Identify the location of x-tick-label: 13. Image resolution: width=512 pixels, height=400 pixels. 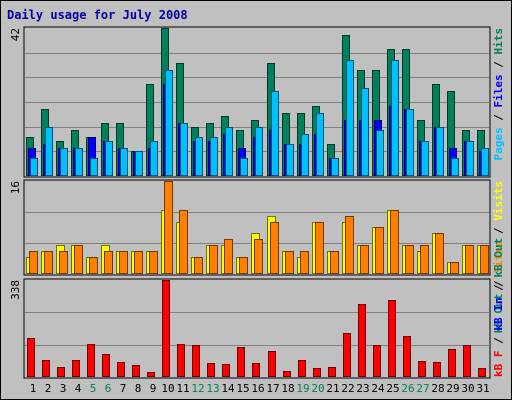
(212, 388).